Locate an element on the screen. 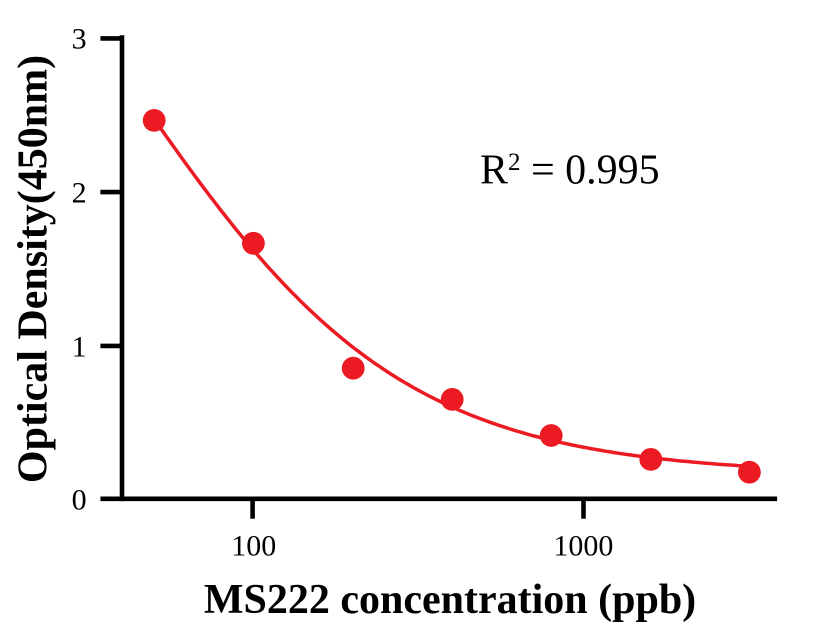 The image size is (816, 640). svg-text: 0 is located at coordinates (79, 499).